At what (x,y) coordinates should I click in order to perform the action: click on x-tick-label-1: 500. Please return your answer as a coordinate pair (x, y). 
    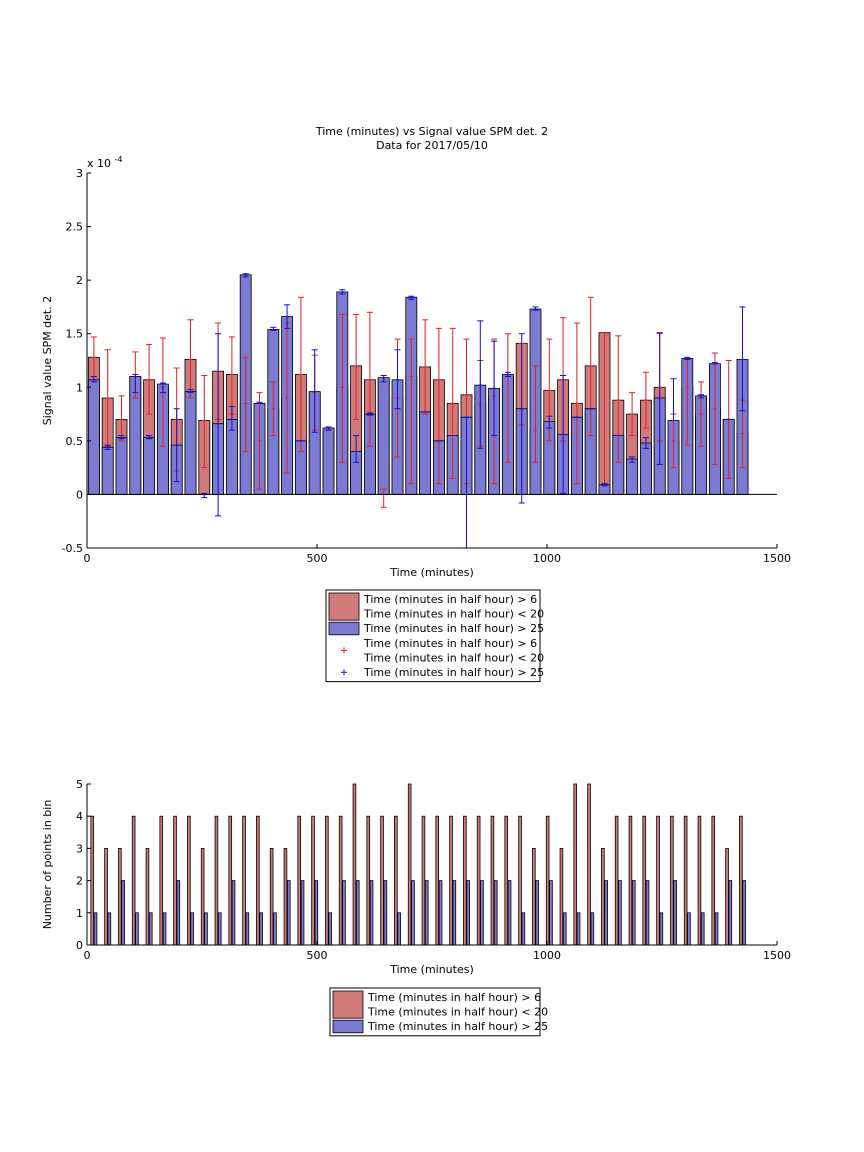
    Looking at the image, I should click on (317, 955).